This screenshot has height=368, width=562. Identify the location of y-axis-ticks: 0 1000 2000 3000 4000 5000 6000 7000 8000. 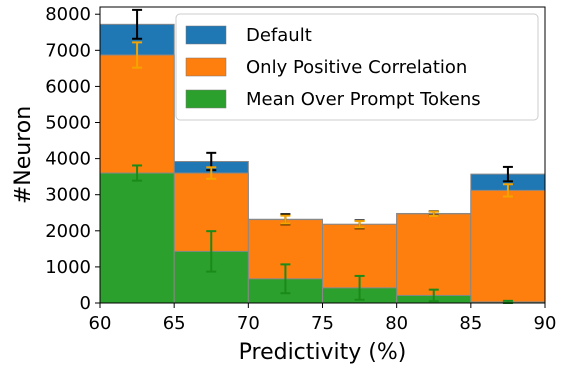
(72, 159).